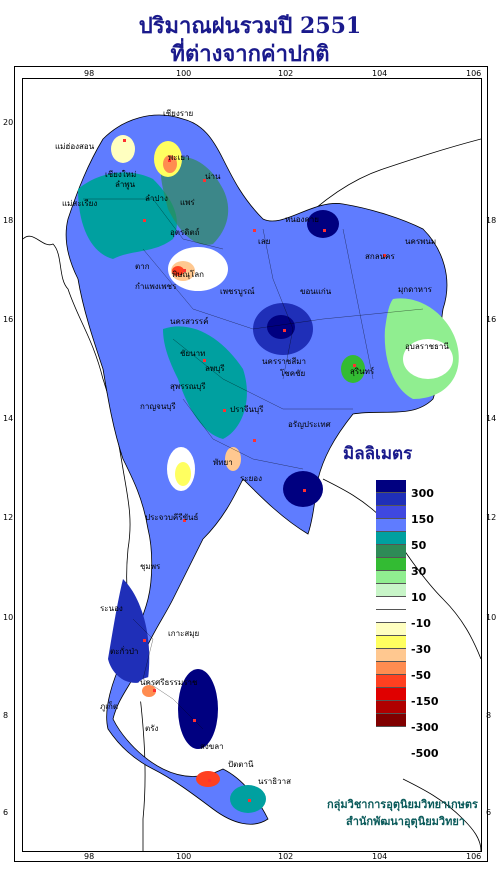 The image size is (500, 871). What do you see at coordinates (213, 176) in the screenshot?
I see `place-label: น่าน` at bounding box center [213, 176].